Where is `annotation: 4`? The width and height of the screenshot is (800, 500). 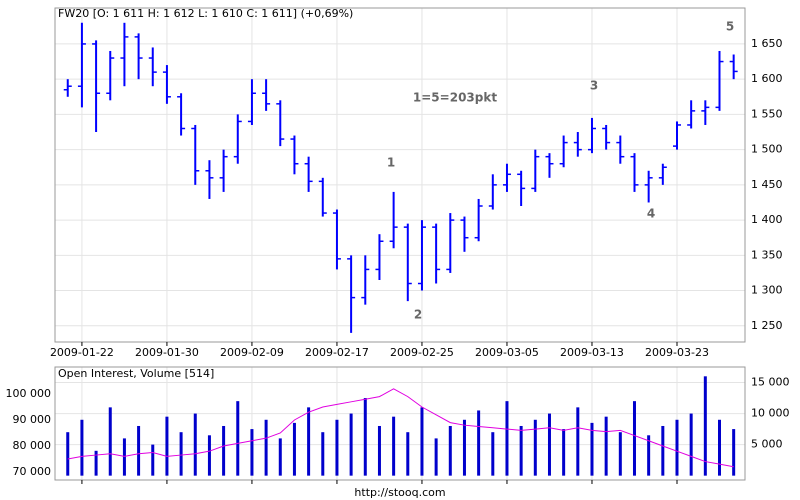 annotation: 4 is located at coordinates (651, 214).